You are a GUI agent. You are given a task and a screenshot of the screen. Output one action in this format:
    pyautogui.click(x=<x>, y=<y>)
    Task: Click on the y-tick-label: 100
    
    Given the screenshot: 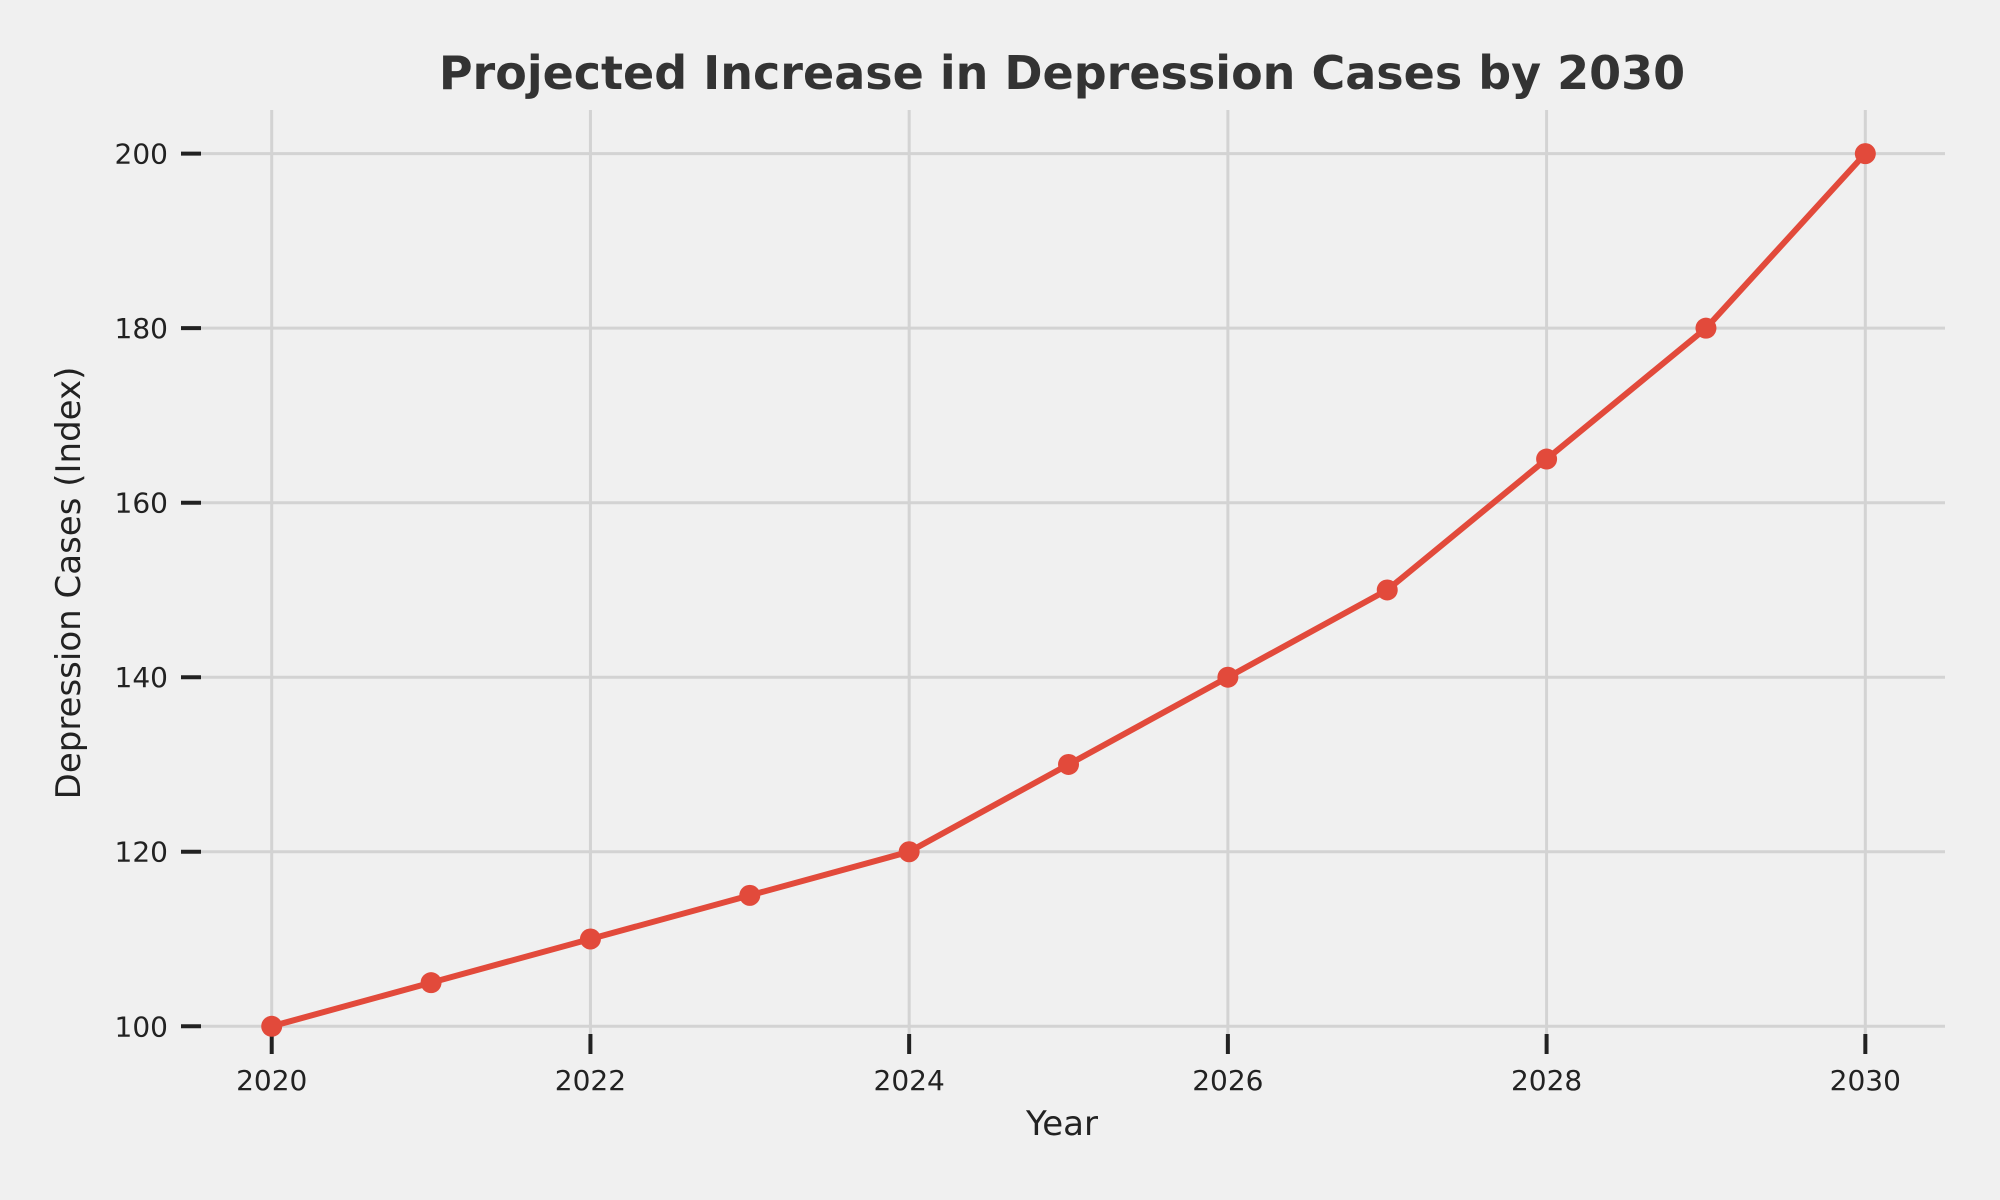 What is the action you would take?
    pyautogui.click(x=141, y=1026)
    